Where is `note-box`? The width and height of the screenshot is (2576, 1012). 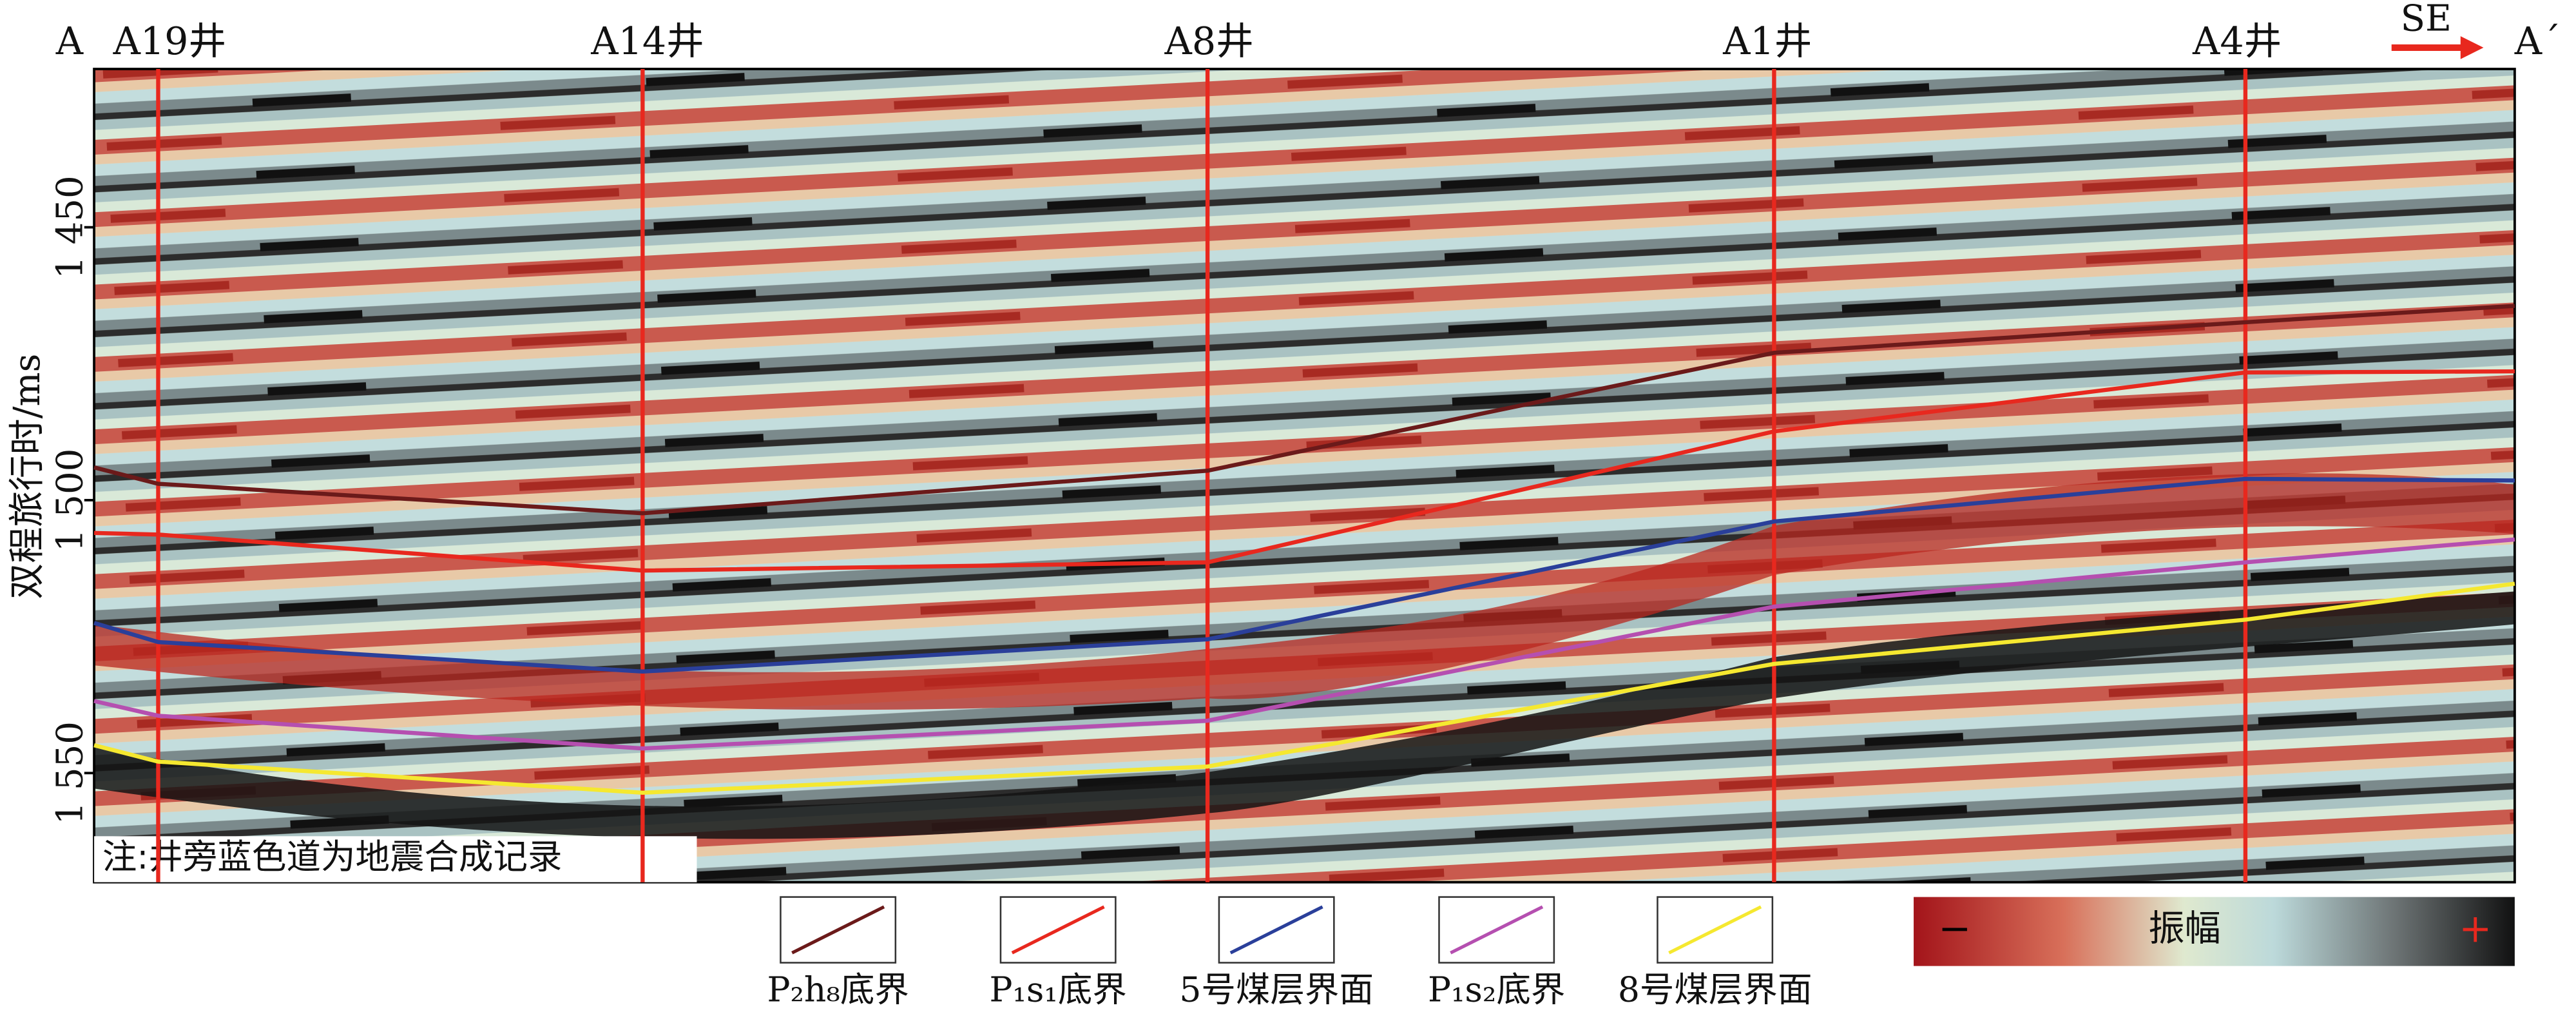
note-box is located at coordinates (395, 859).